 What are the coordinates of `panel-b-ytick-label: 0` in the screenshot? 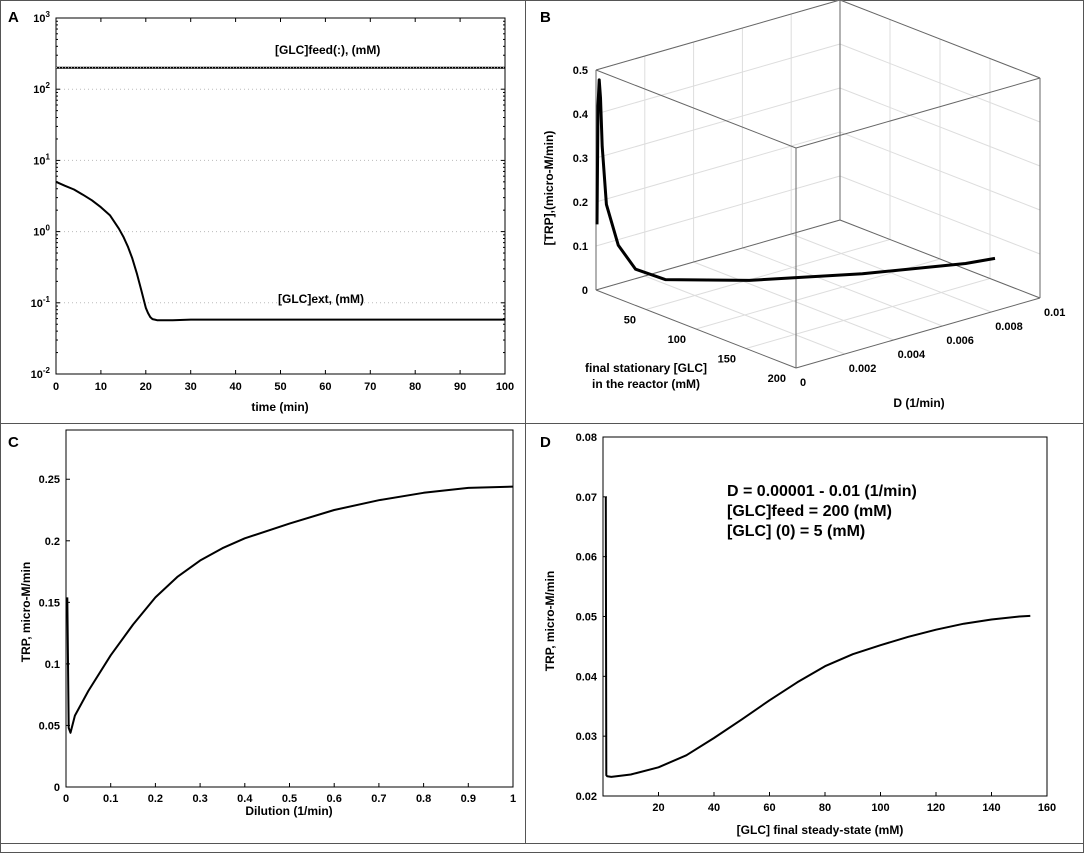 It's located at (803, 383).